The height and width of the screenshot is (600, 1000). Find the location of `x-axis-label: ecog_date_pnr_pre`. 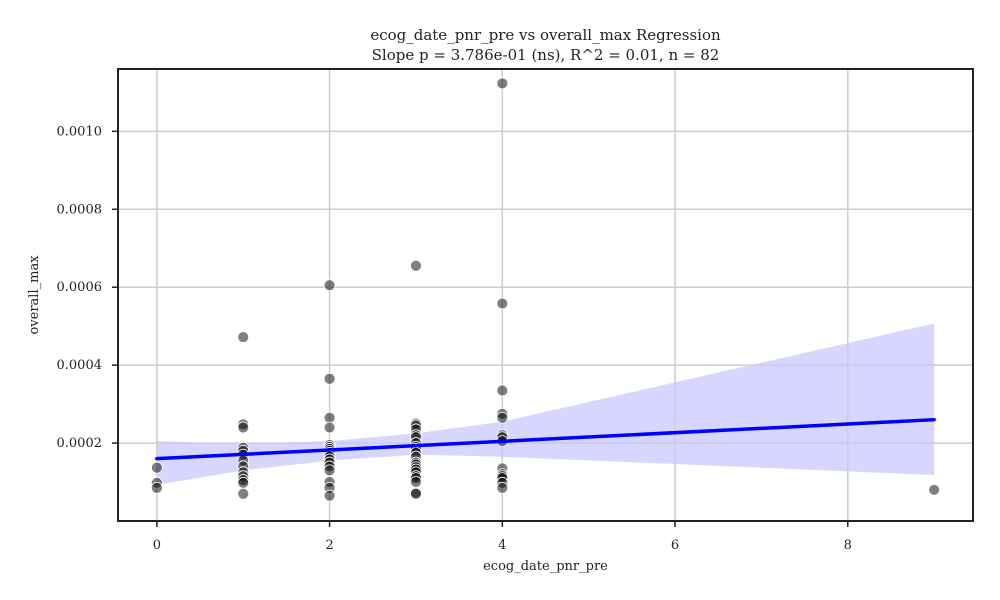

x-axis-label: ecog_date_pnr_pre is located at coordinates (545, 566).